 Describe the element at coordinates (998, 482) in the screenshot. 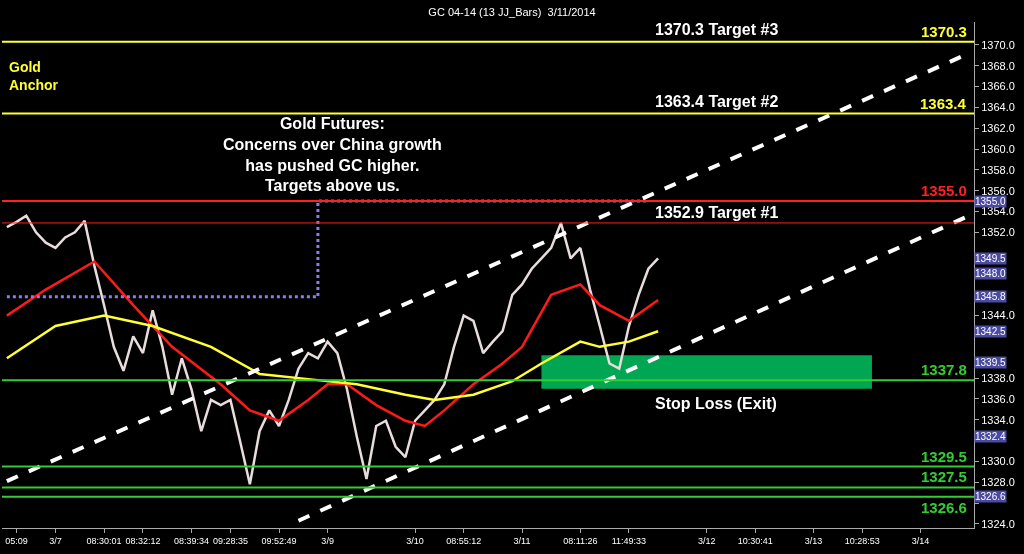

I see `y-tick-label: 1328.0` at that location.